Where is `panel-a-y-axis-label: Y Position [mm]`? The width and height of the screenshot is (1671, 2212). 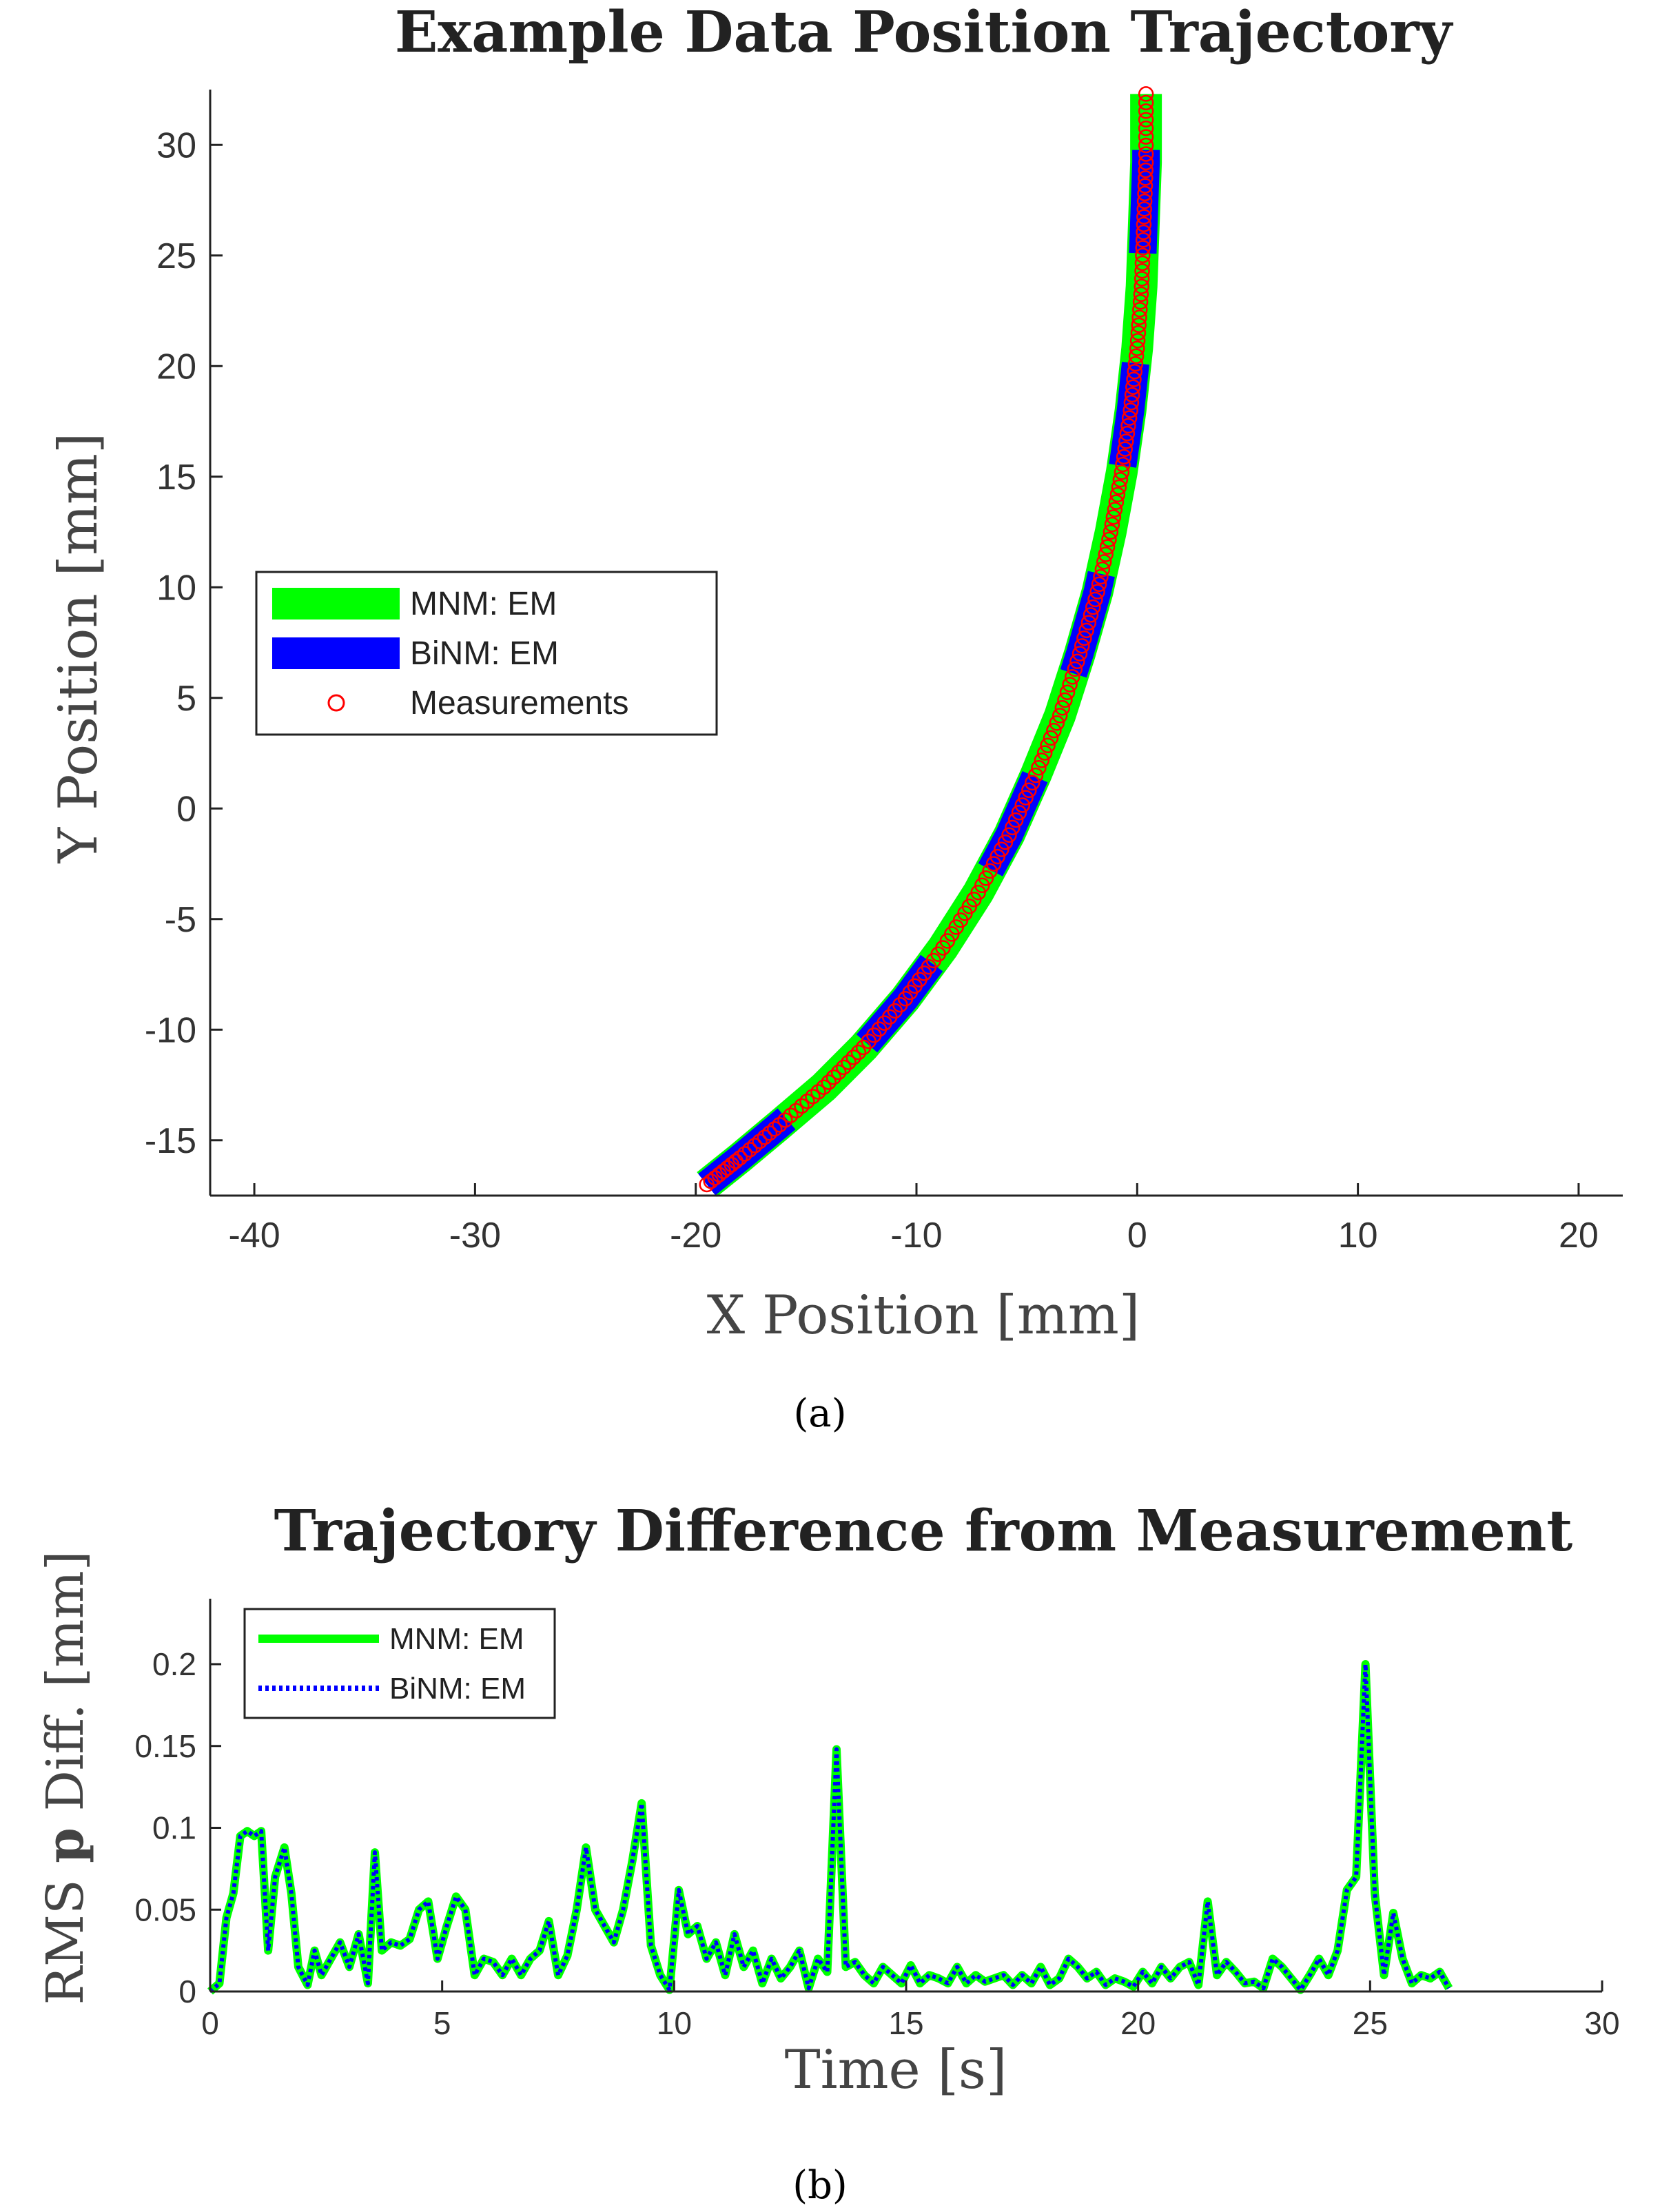
panel-a-y-axis-label: Y Position [mm] is located at coordinates (79, 648).